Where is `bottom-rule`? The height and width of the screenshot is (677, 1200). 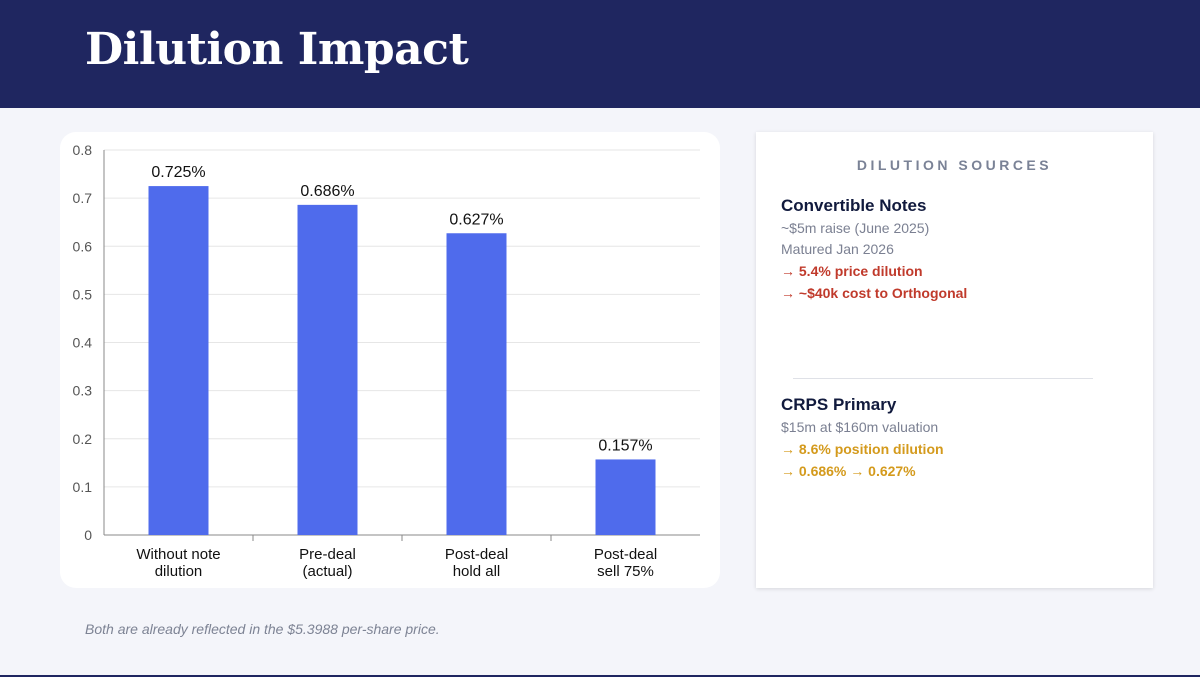
bottom-rule is located at coordinates (600, 676).